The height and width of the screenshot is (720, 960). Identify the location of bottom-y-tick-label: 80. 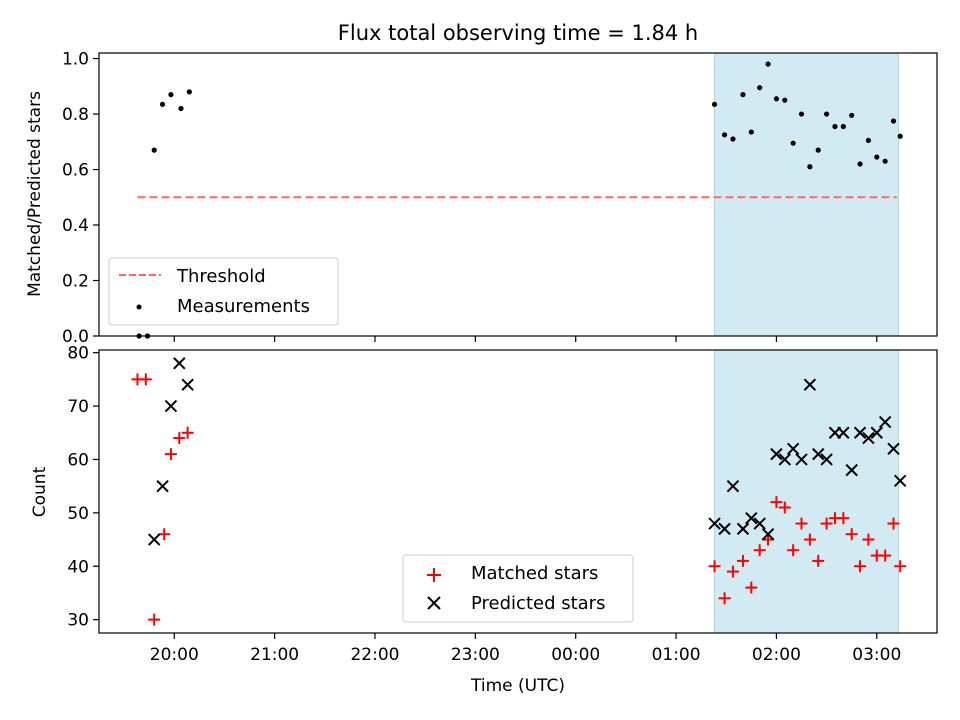
(78, 354).